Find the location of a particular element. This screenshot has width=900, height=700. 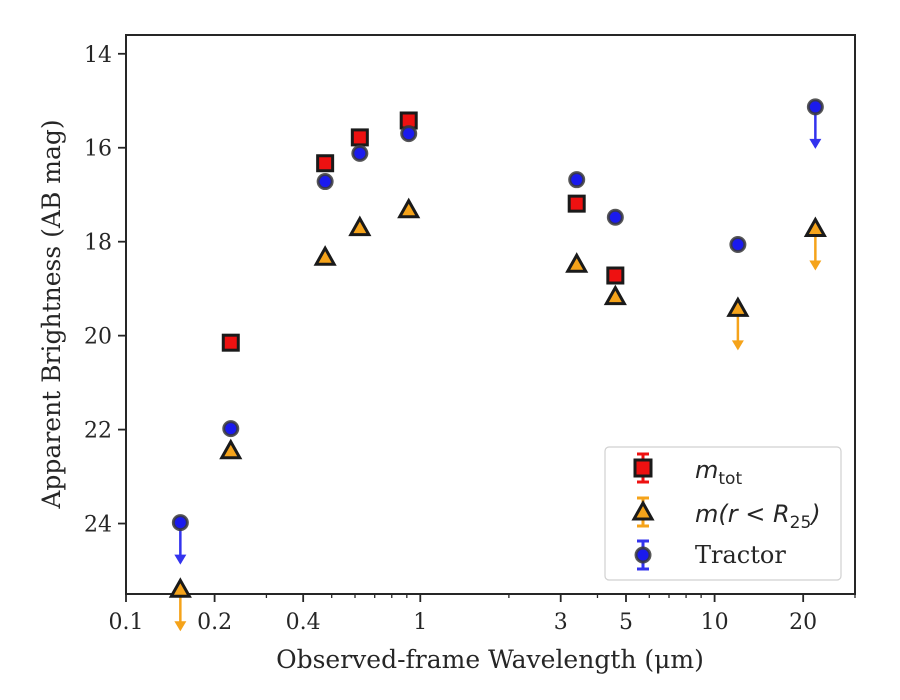

legend-entry-mr25: m(r < R25) is located at coordinates (726, 514).